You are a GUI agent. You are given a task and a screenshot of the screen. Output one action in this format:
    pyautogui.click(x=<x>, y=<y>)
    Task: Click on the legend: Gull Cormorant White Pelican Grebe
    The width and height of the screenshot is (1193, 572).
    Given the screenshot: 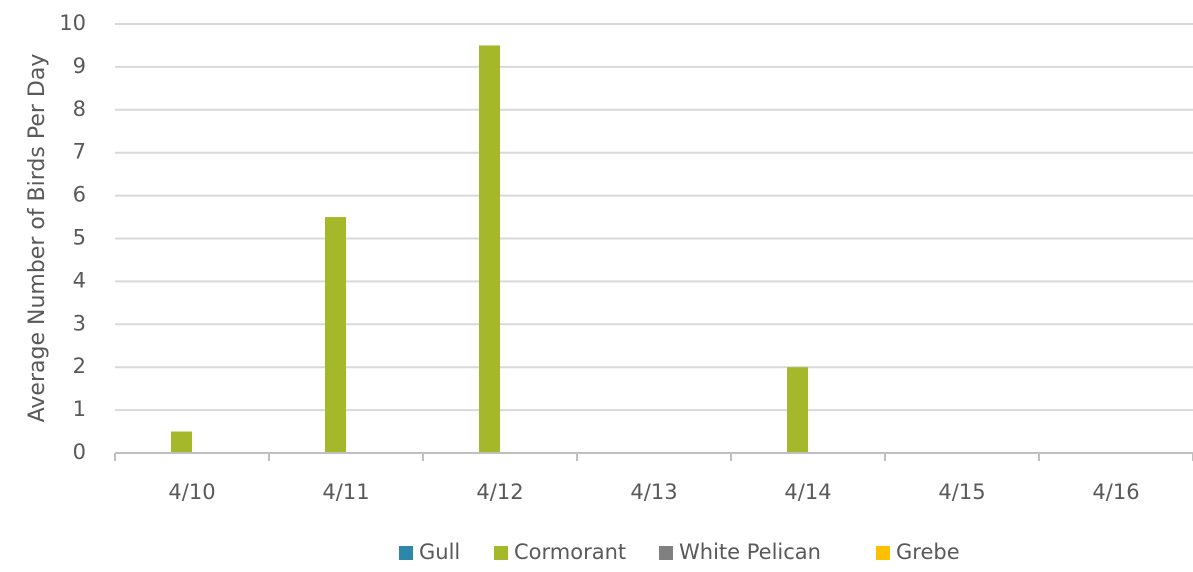 What is the action you would take?
    pyautogui.click(x=679, y=552)
    